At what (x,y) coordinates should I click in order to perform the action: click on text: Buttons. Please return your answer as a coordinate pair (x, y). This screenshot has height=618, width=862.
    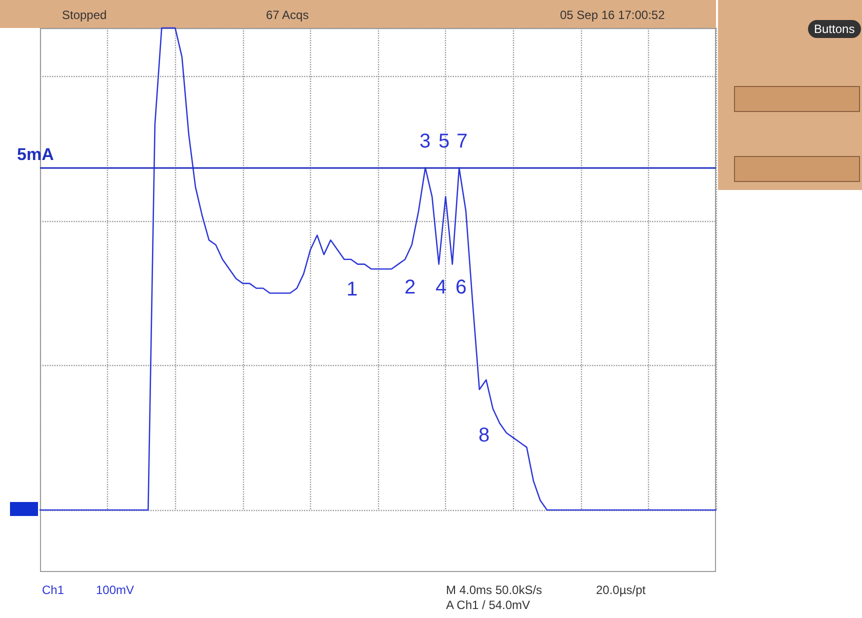
    Looking at the image, I should click on (834, 29).